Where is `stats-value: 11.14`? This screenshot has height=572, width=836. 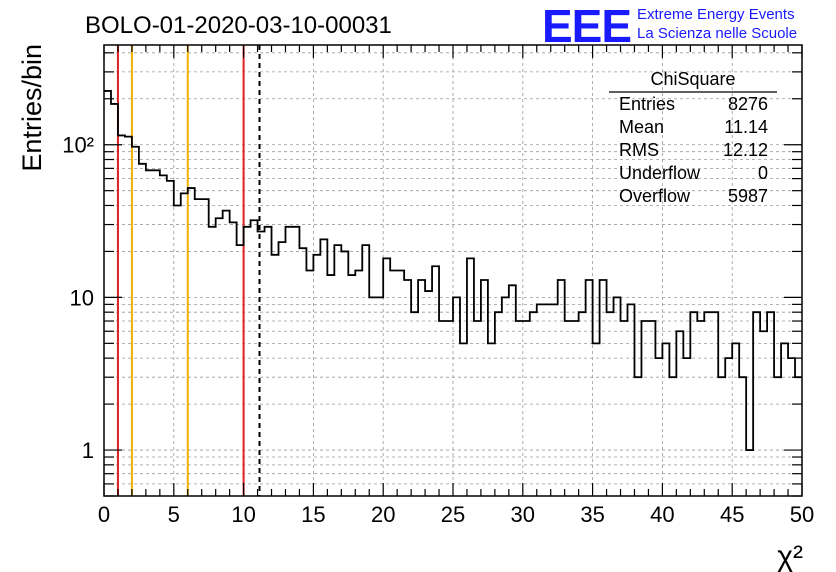 stats-value: 11.14 is located at coordinates (746, 127).